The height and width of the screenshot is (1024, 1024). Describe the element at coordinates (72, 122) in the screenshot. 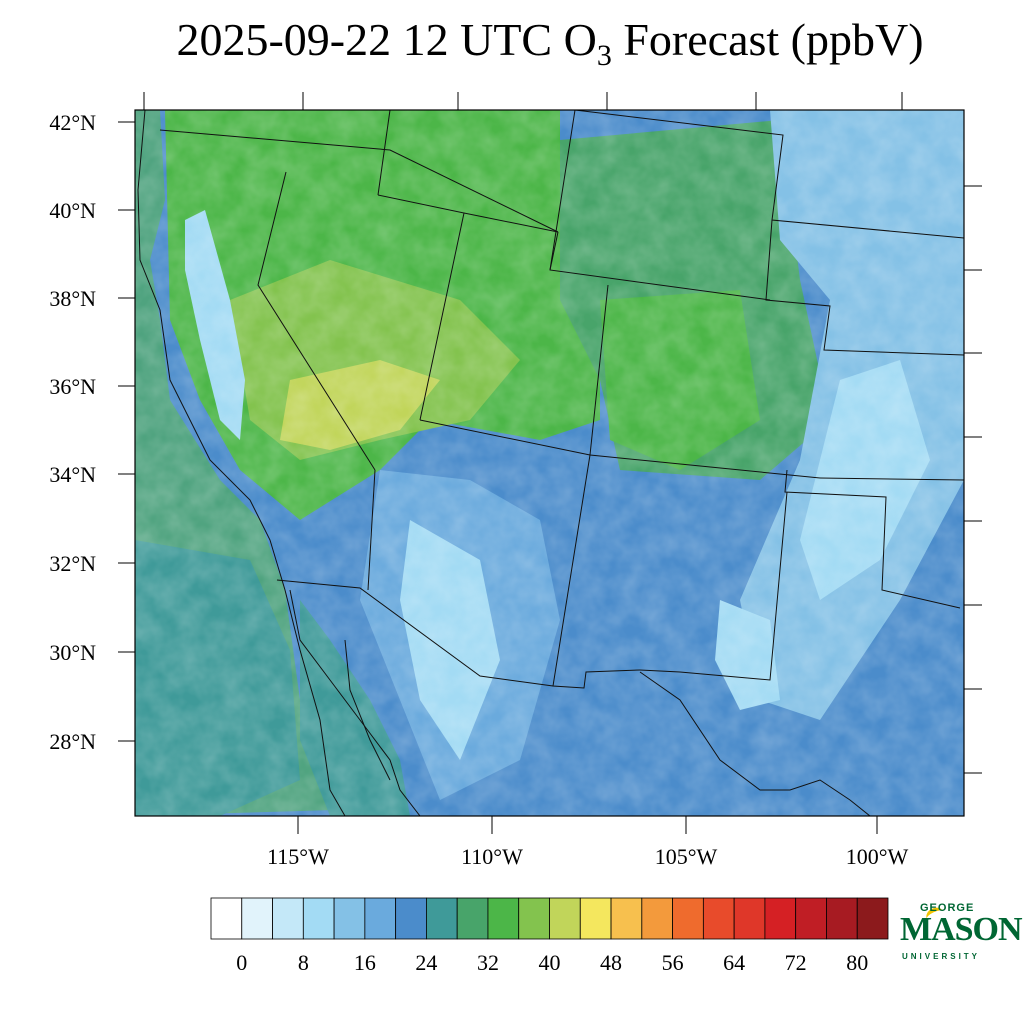

I see `lat-label: 42°N` at that location.